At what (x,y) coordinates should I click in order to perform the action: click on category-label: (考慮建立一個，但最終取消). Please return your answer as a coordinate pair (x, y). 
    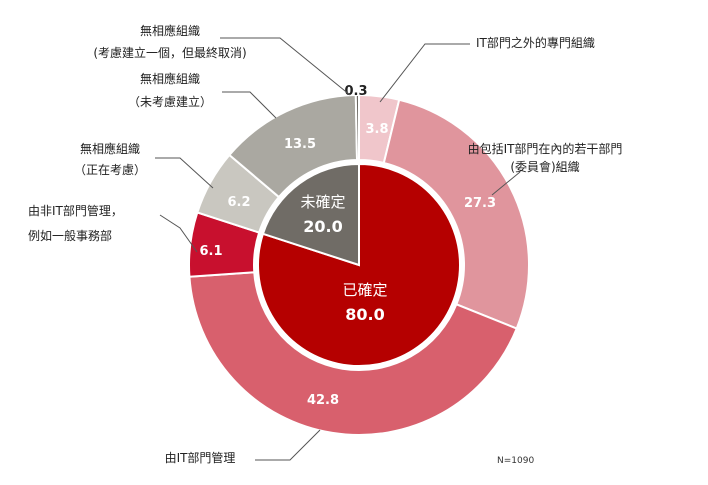
    Looking at the image, I should click on (169, 52).